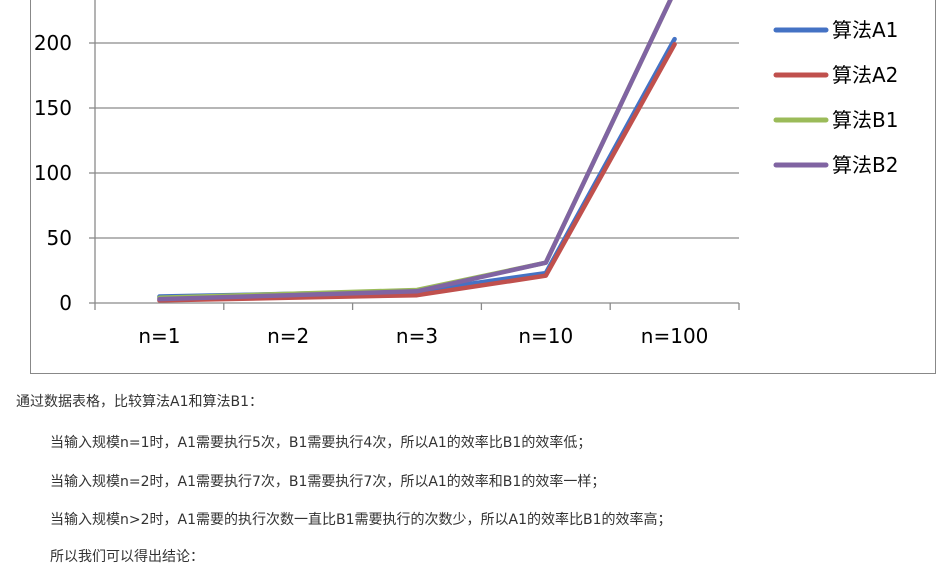  Describe the element at coordinates (865, 30) in the screenshot. I see `legend-label: 算法A1` at that location.